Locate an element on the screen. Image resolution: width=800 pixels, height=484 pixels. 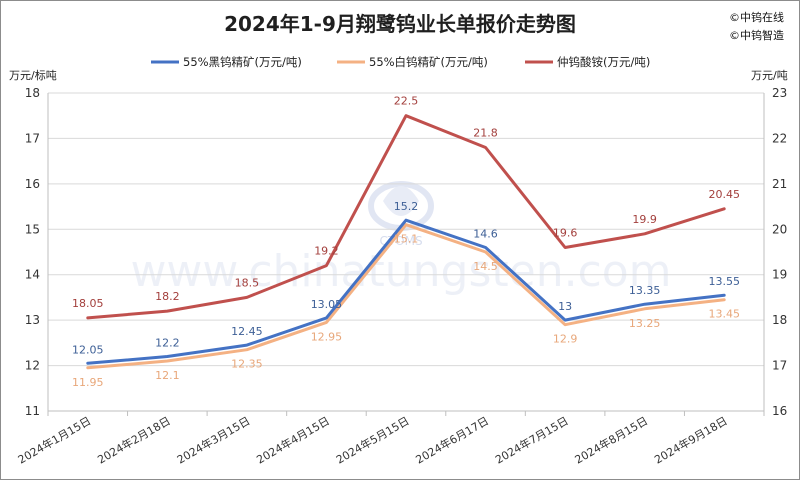
data-label-series-2: 12.1 is located at coordinates (167, 375).